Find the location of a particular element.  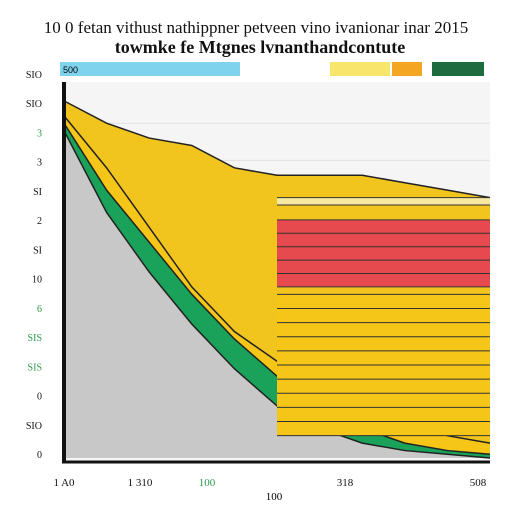

legend: 500 is located at coordinates (272, 69).